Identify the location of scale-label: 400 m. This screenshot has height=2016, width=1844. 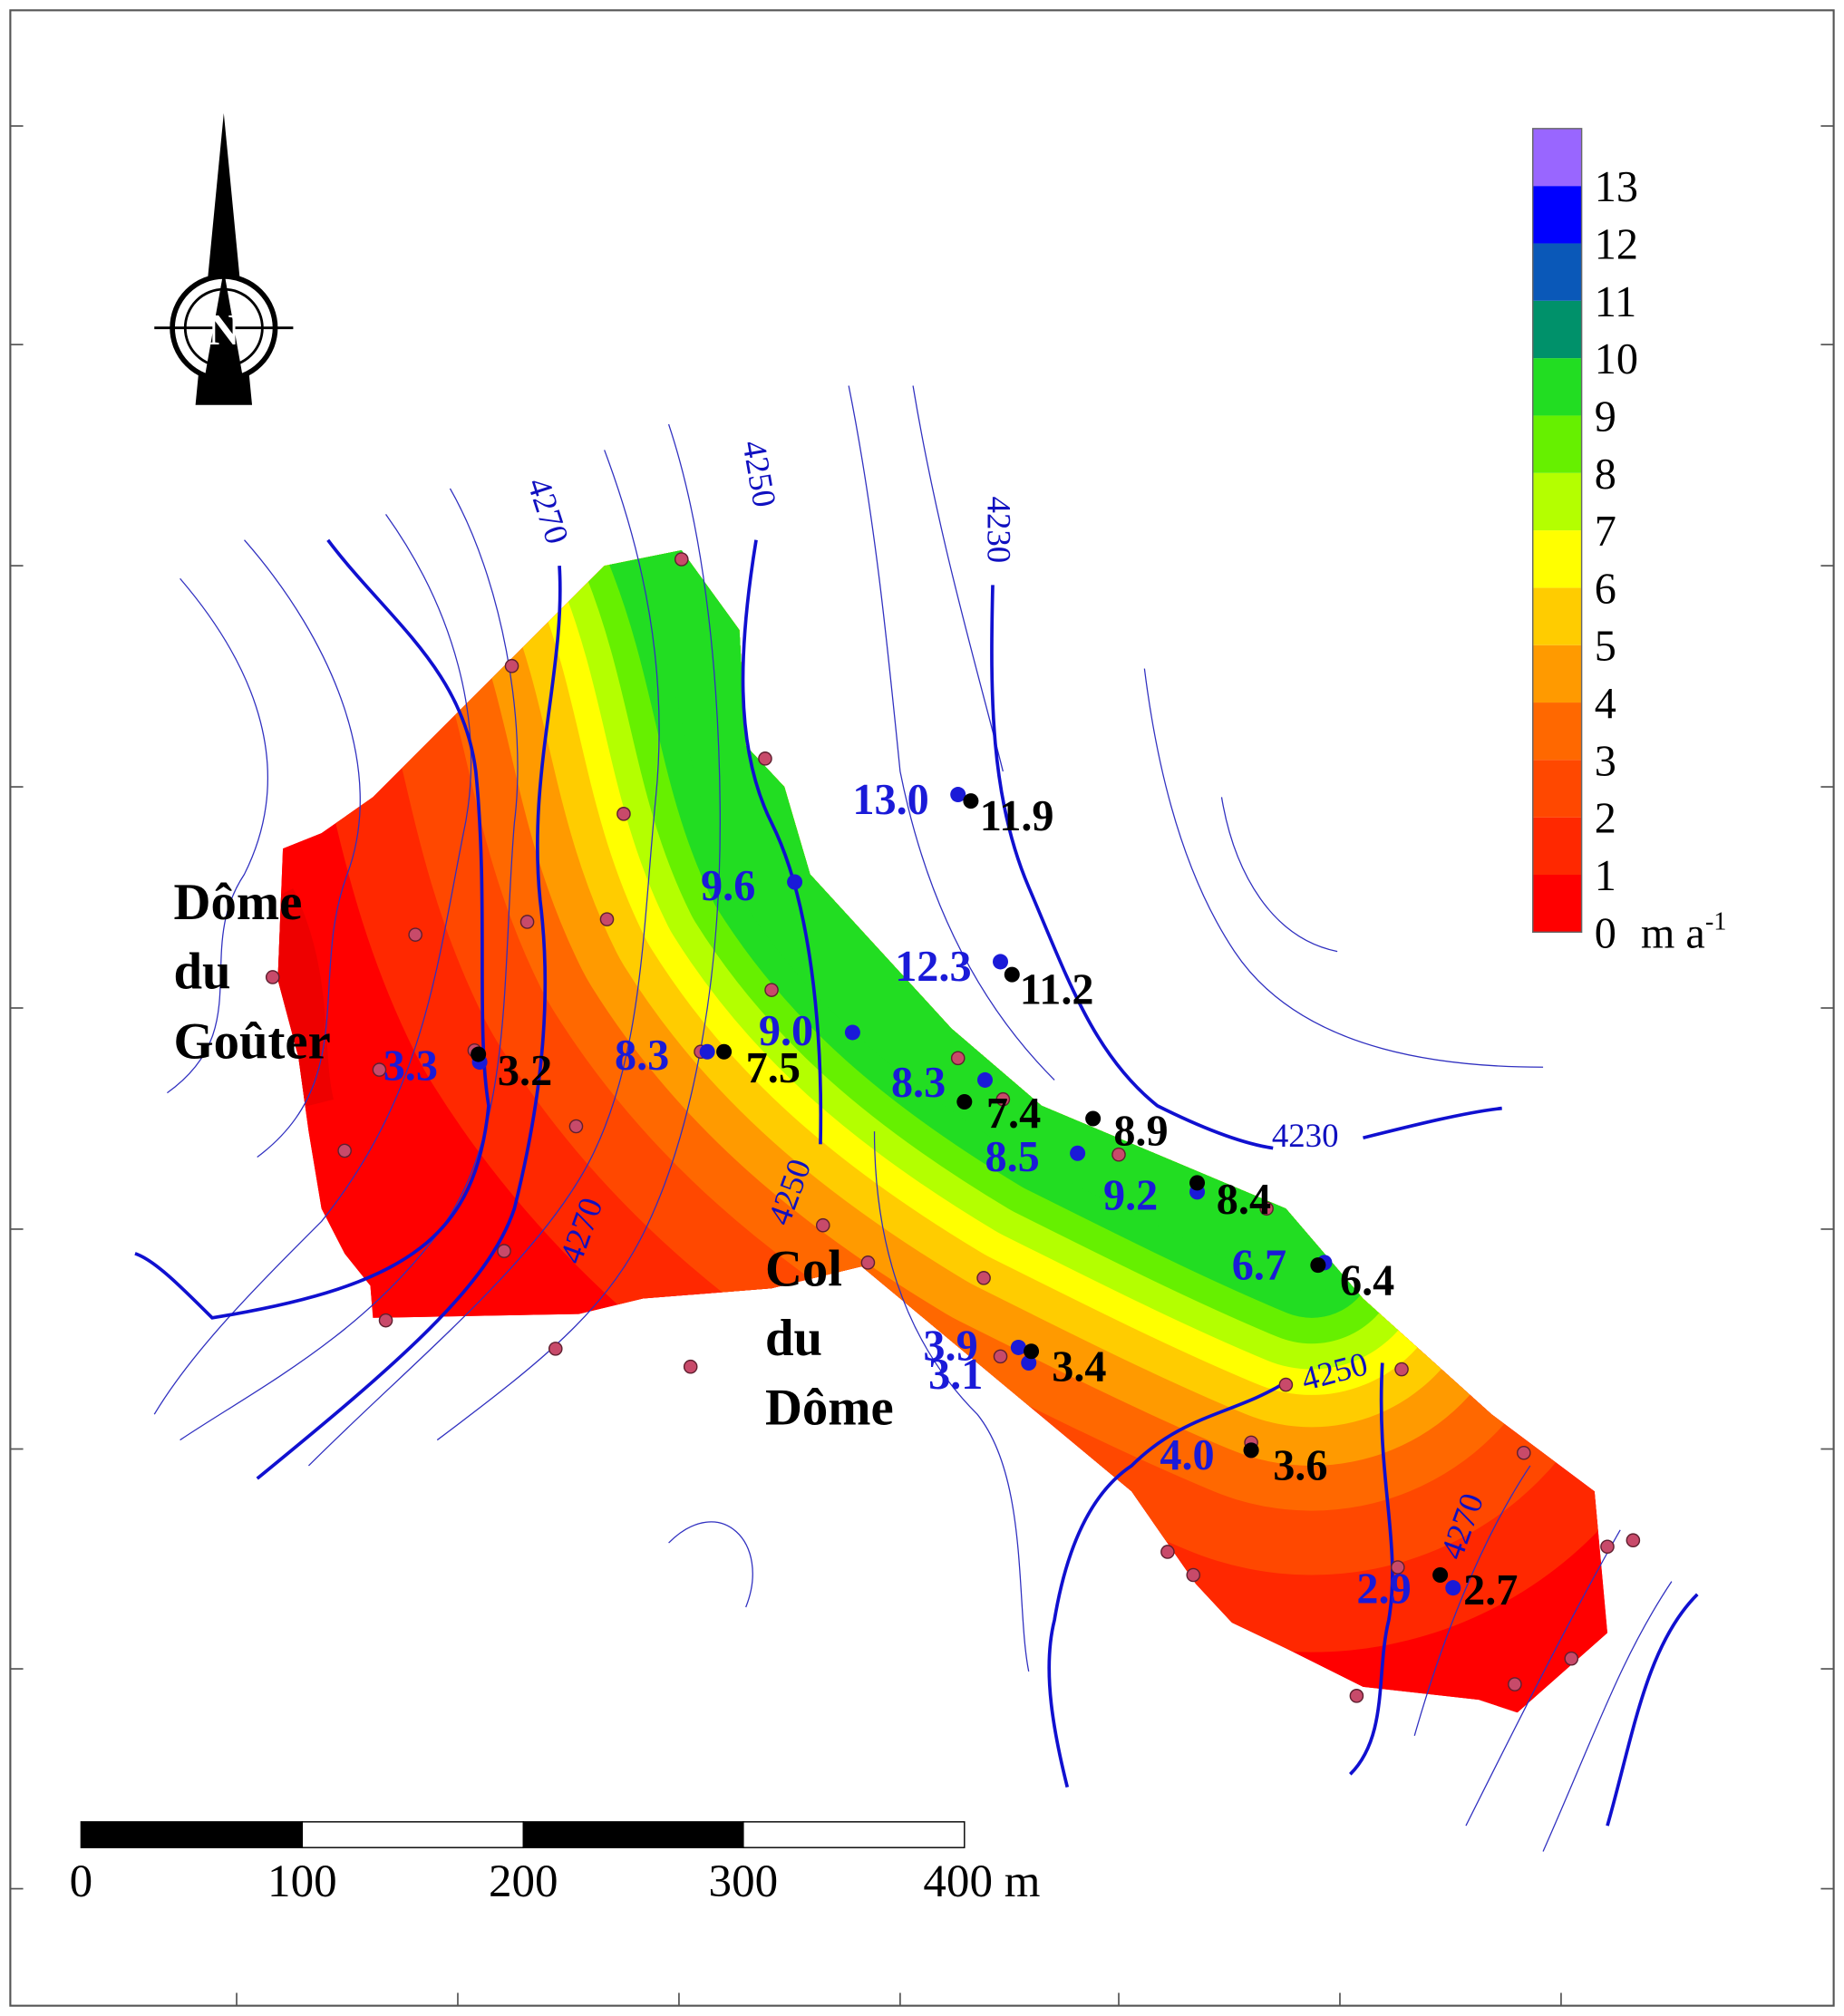
(981, 1881).